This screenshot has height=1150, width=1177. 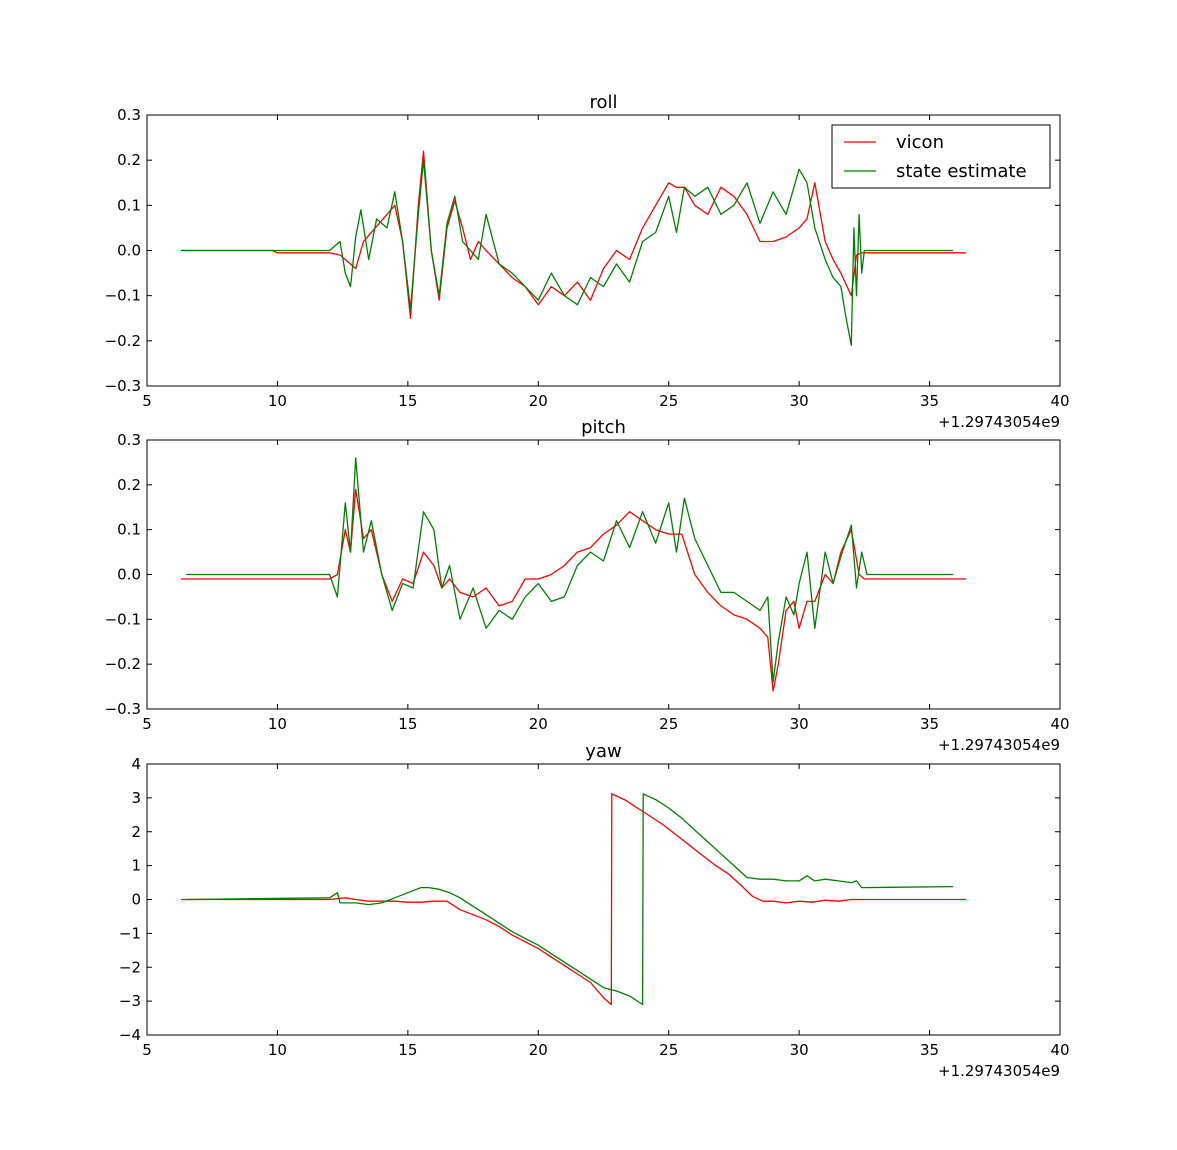 I want to click on legend-box, so click(x=941, y=156).